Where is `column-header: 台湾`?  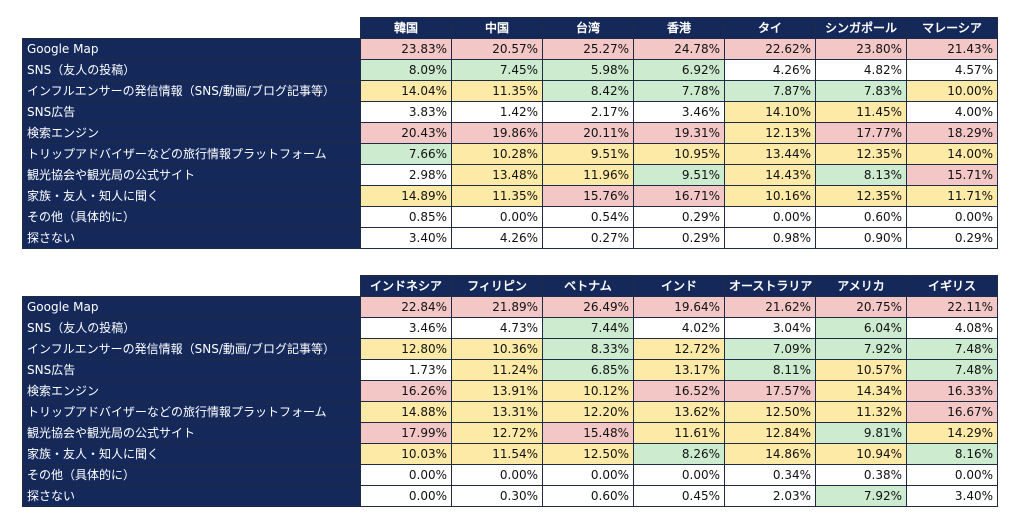
column-header: 台湾 is located at coordinates (588, 28).